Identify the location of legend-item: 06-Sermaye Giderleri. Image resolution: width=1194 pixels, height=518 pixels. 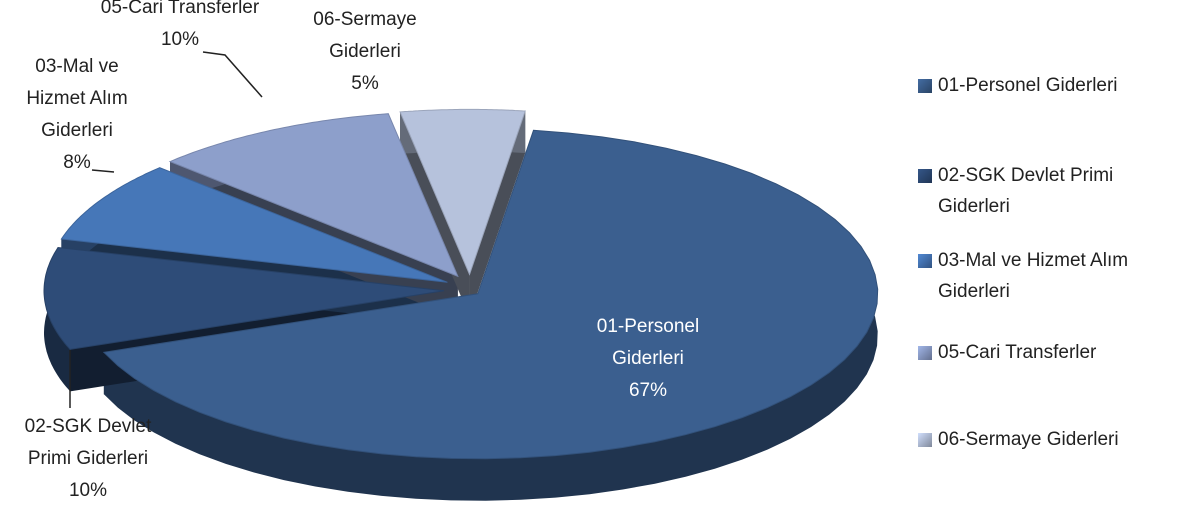
(1053, 439).